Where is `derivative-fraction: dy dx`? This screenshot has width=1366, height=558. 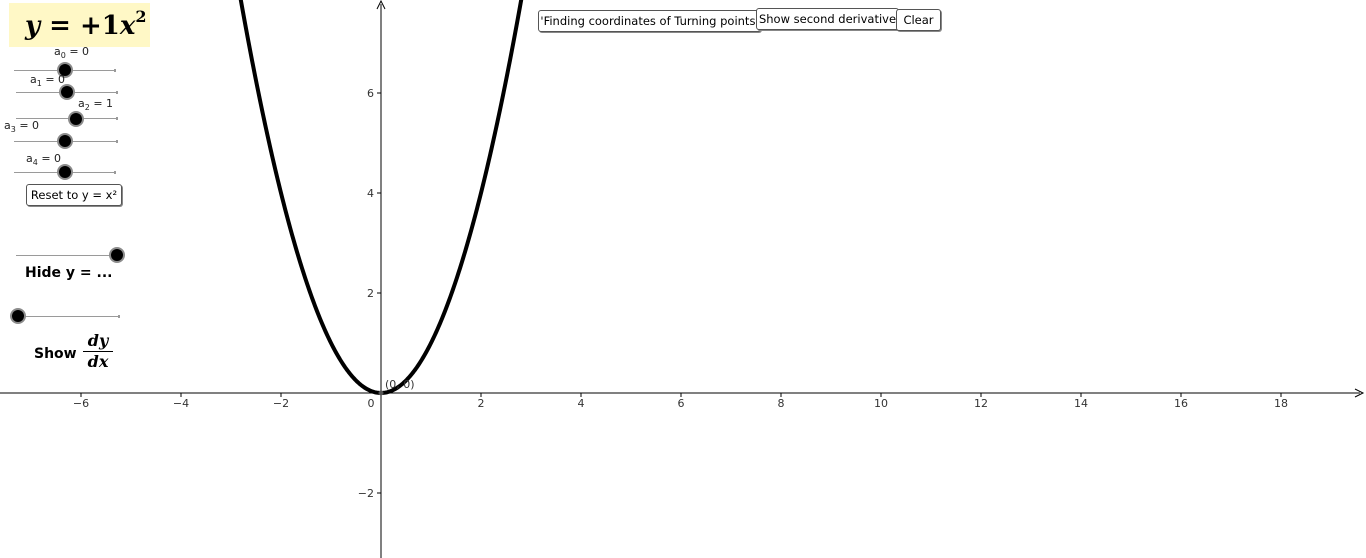 derivative-fraction: dy dx is located at coordinates (98, 351).